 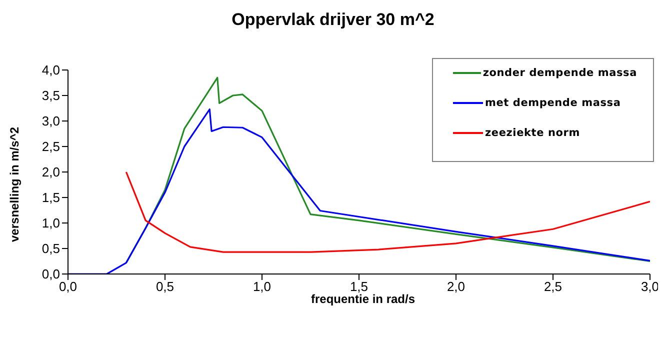 I want to click on x-tick-label: 0,5, so click(x=165, y=286).